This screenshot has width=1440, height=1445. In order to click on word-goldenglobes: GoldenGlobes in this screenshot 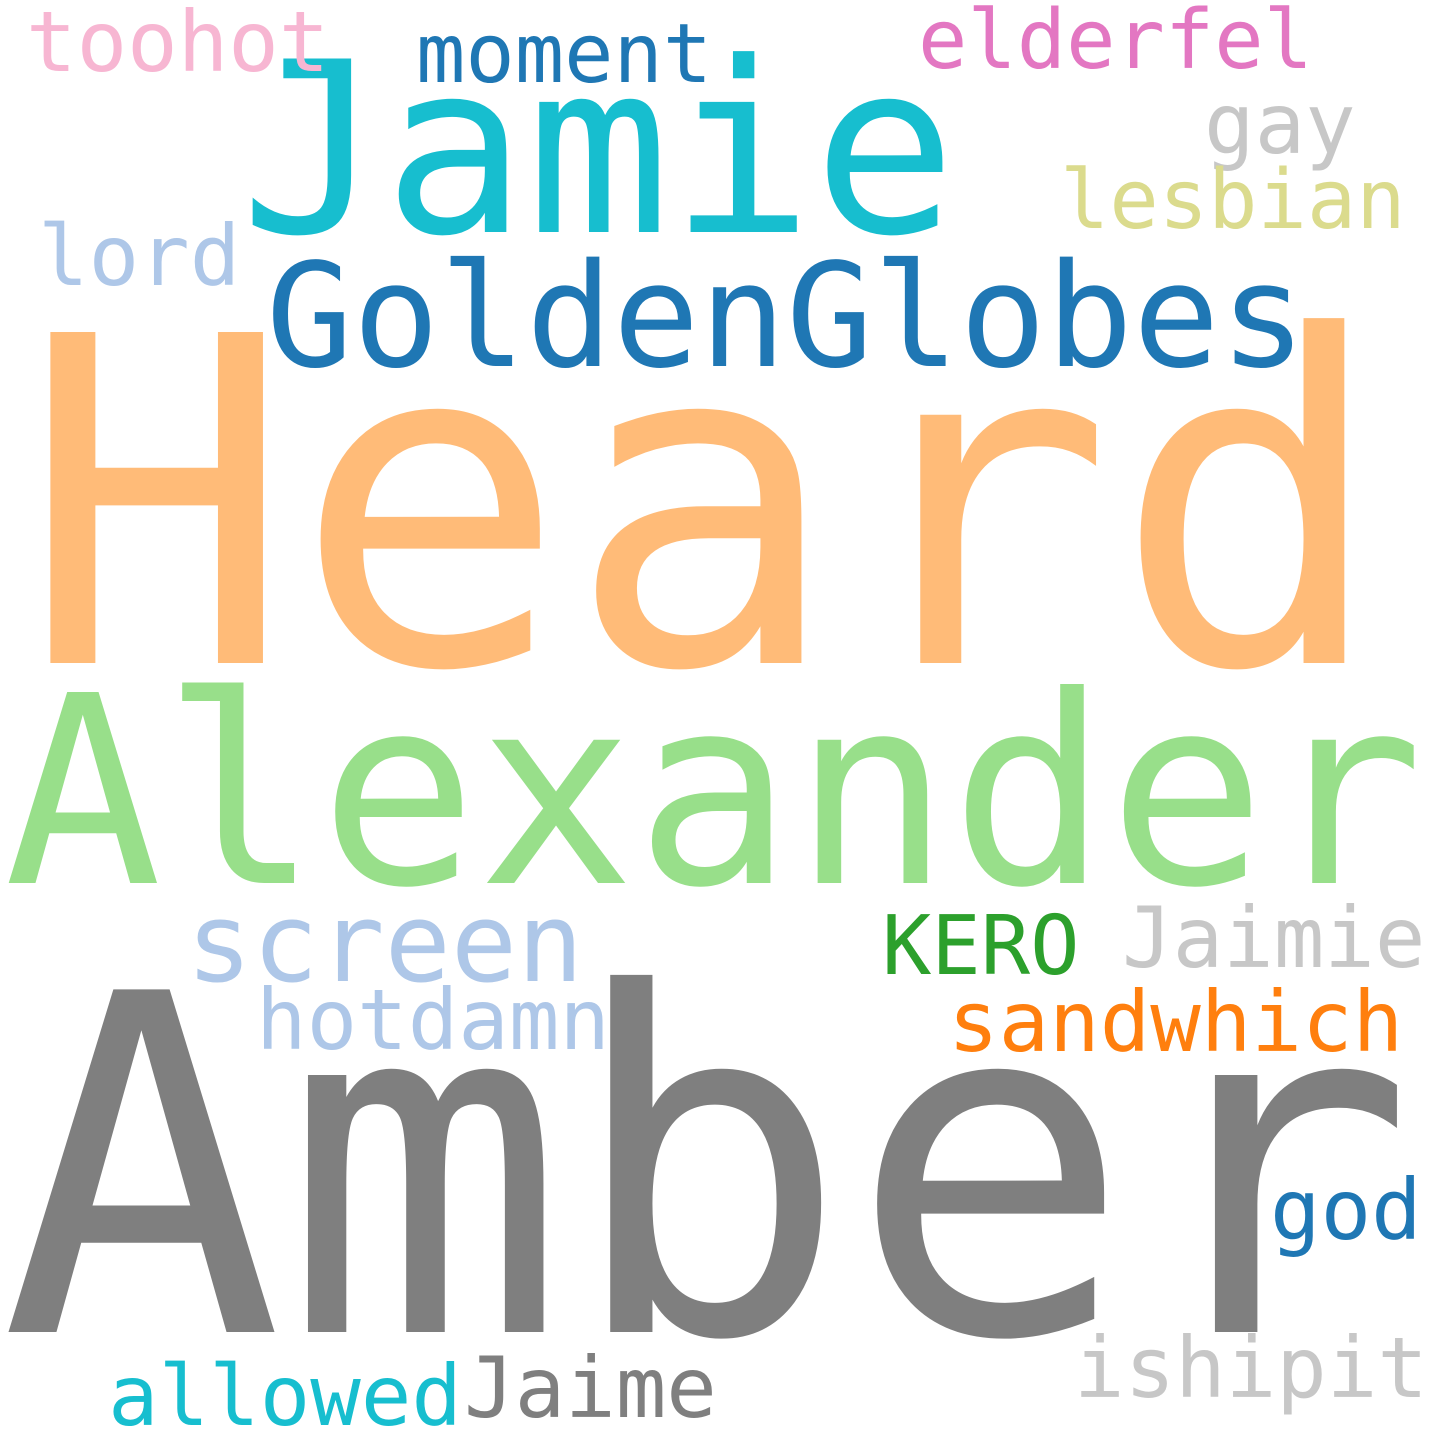, I will do `click(786, 316)`.